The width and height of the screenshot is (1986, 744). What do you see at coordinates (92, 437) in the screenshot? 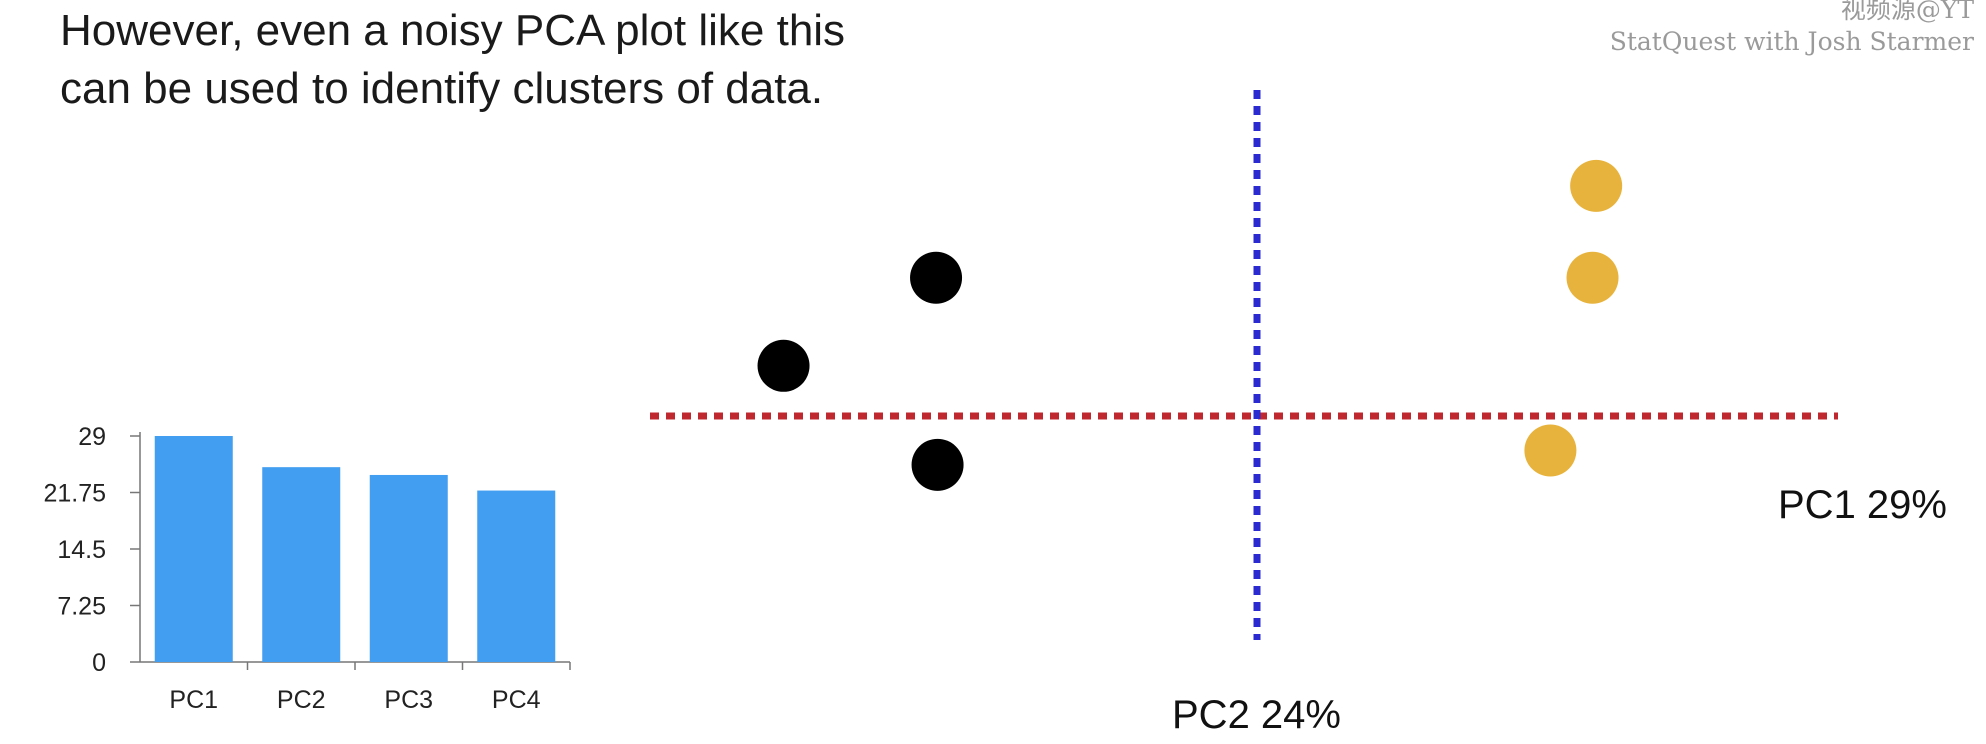
I see `bar-y-tick-label: 29` at bounding box center [92, 437].